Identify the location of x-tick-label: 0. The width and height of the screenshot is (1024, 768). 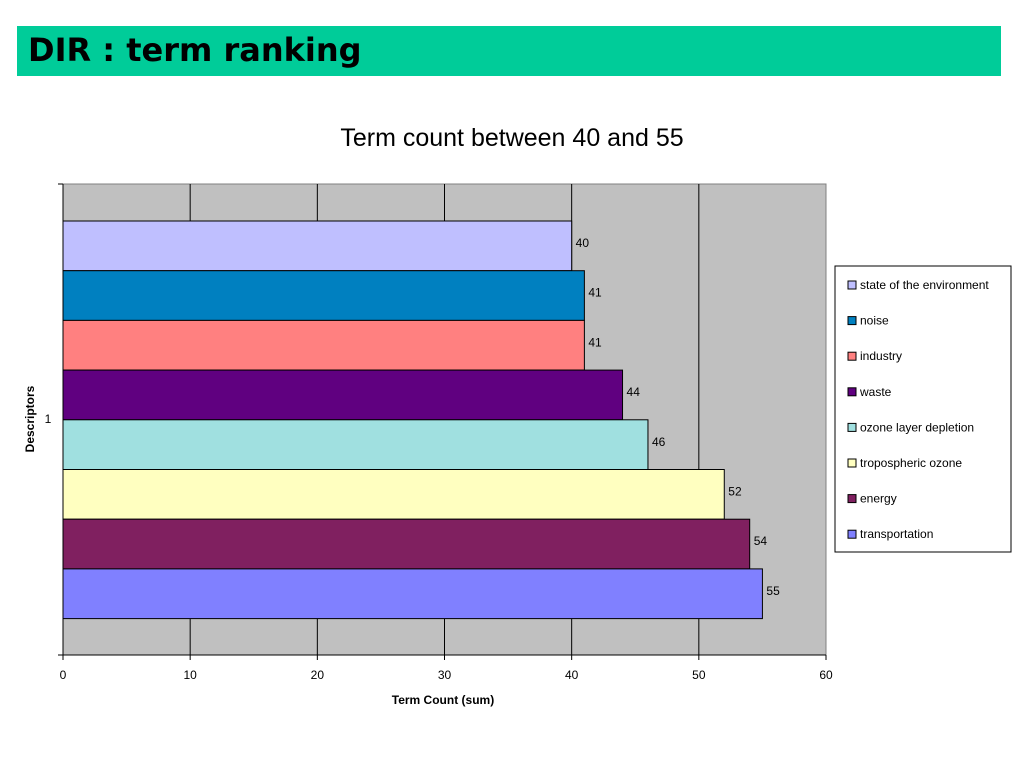
(63, 675).